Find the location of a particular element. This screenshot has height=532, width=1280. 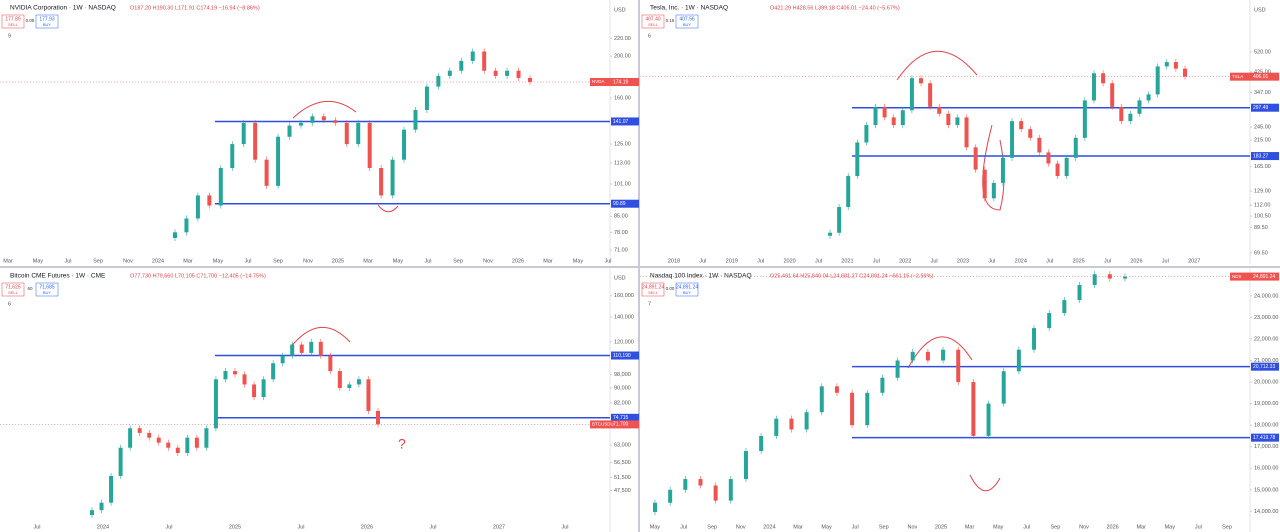

x-tick-label: 2019 is located at coordinates (732, 261).